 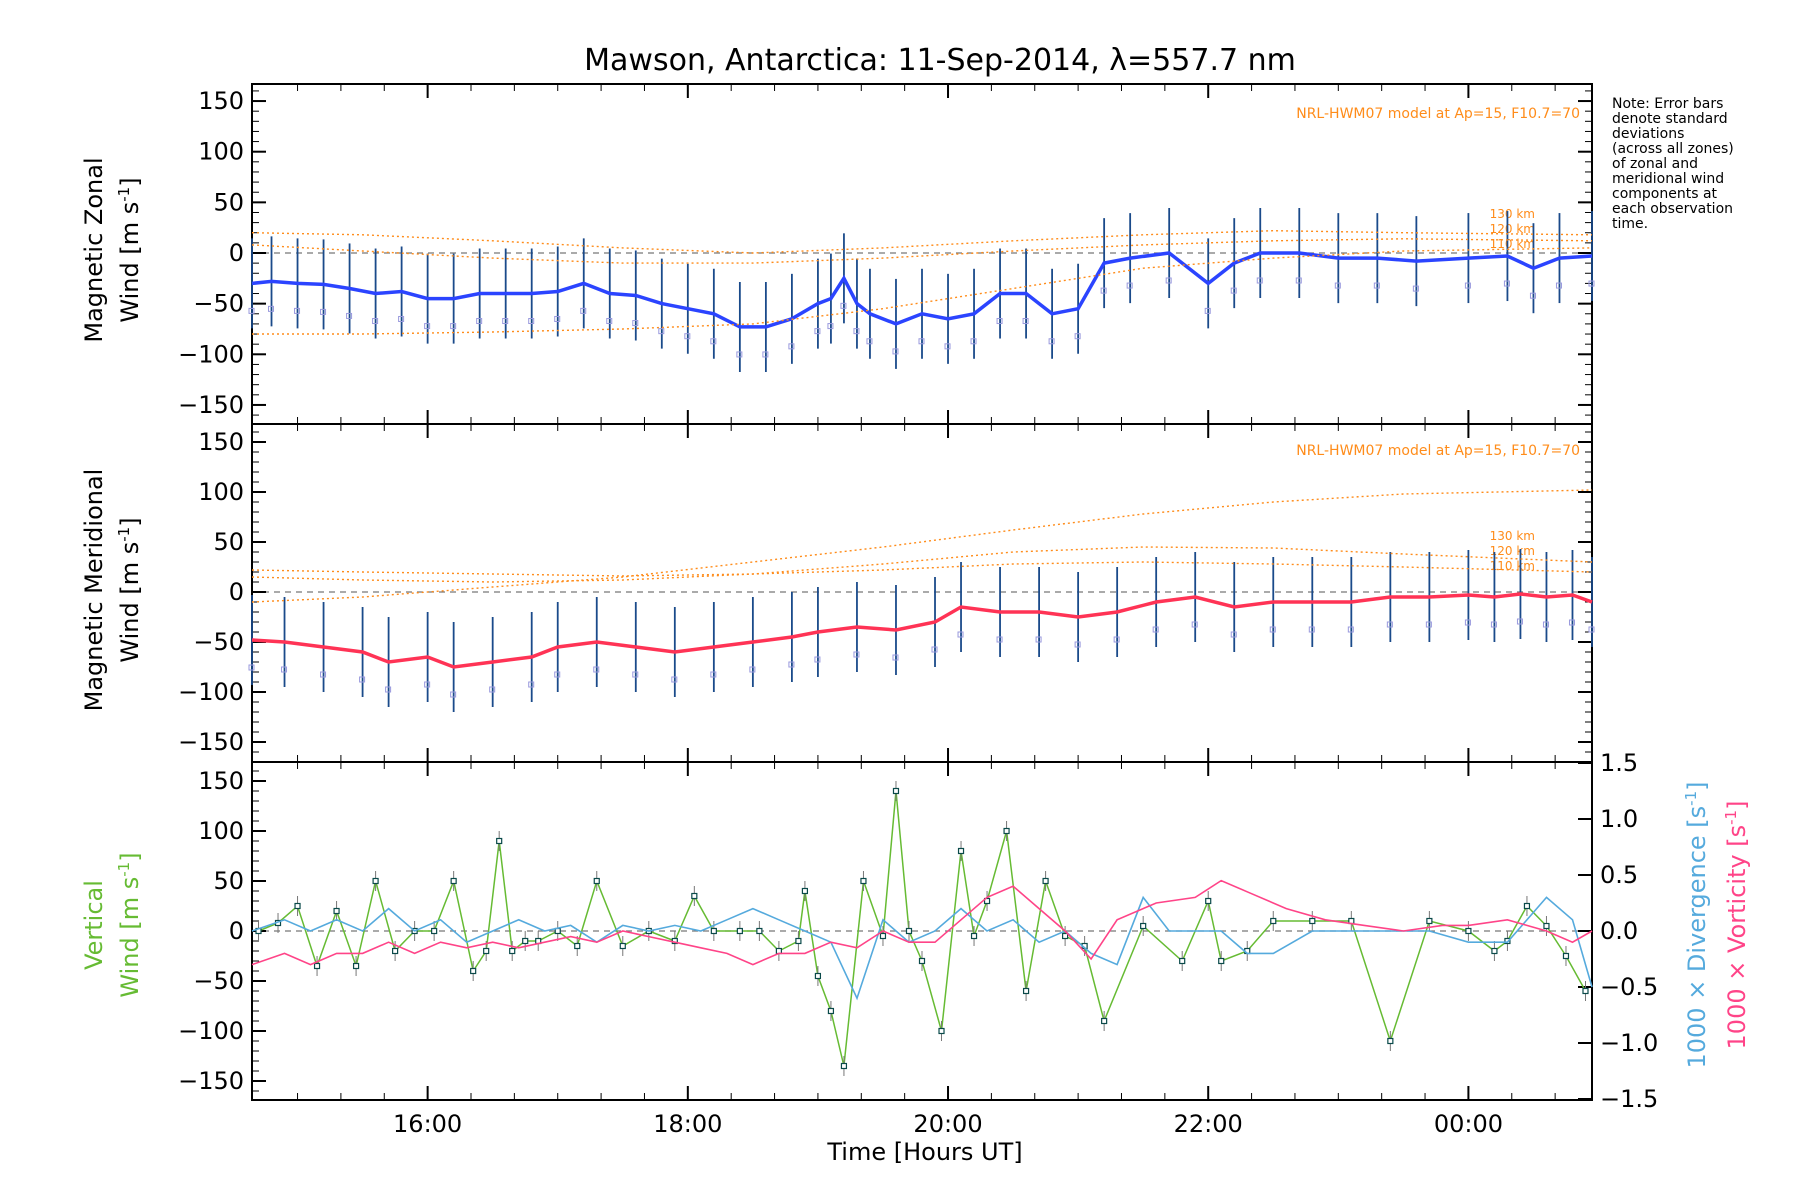 What do you see at coordinates (1512, 214) in the screenshot?
I see `zonal-altitude-label: 130 km` at bounding box center [1512, 214].